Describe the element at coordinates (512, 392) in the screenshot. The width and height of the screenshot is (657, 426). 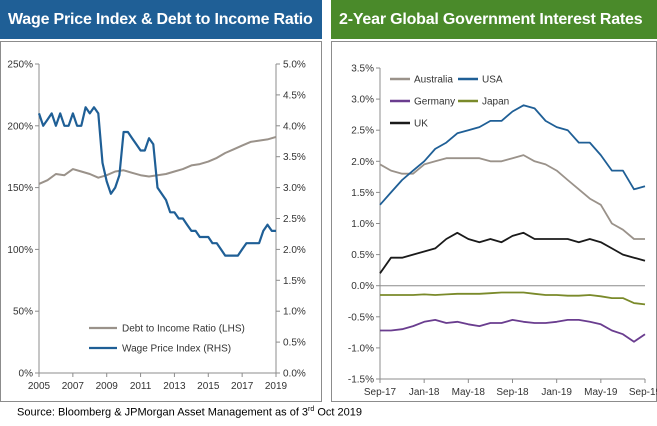
I see `x-tick-label: Sep-18` at that location.